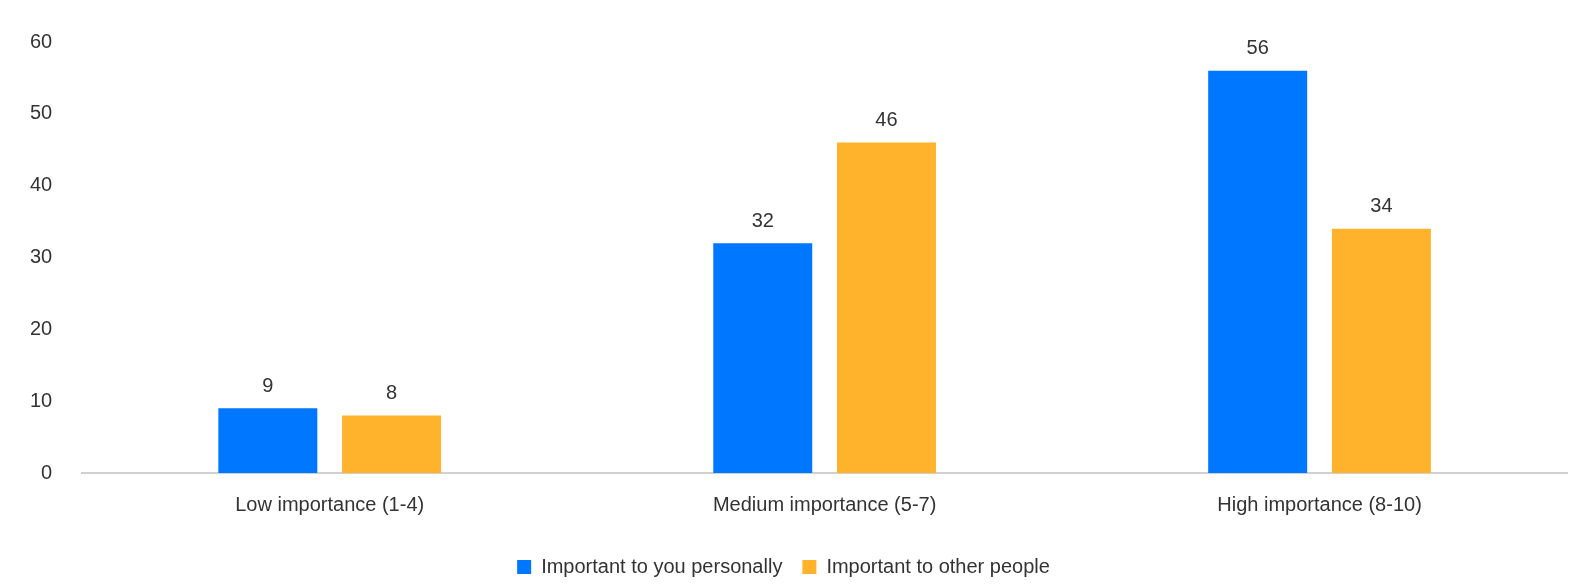 This screenshot has width=1587, height=587. Describe the element at coordinates (330, 503) in the screenshot. I see `x-tick-label: Low importance (1-4)` at that location.